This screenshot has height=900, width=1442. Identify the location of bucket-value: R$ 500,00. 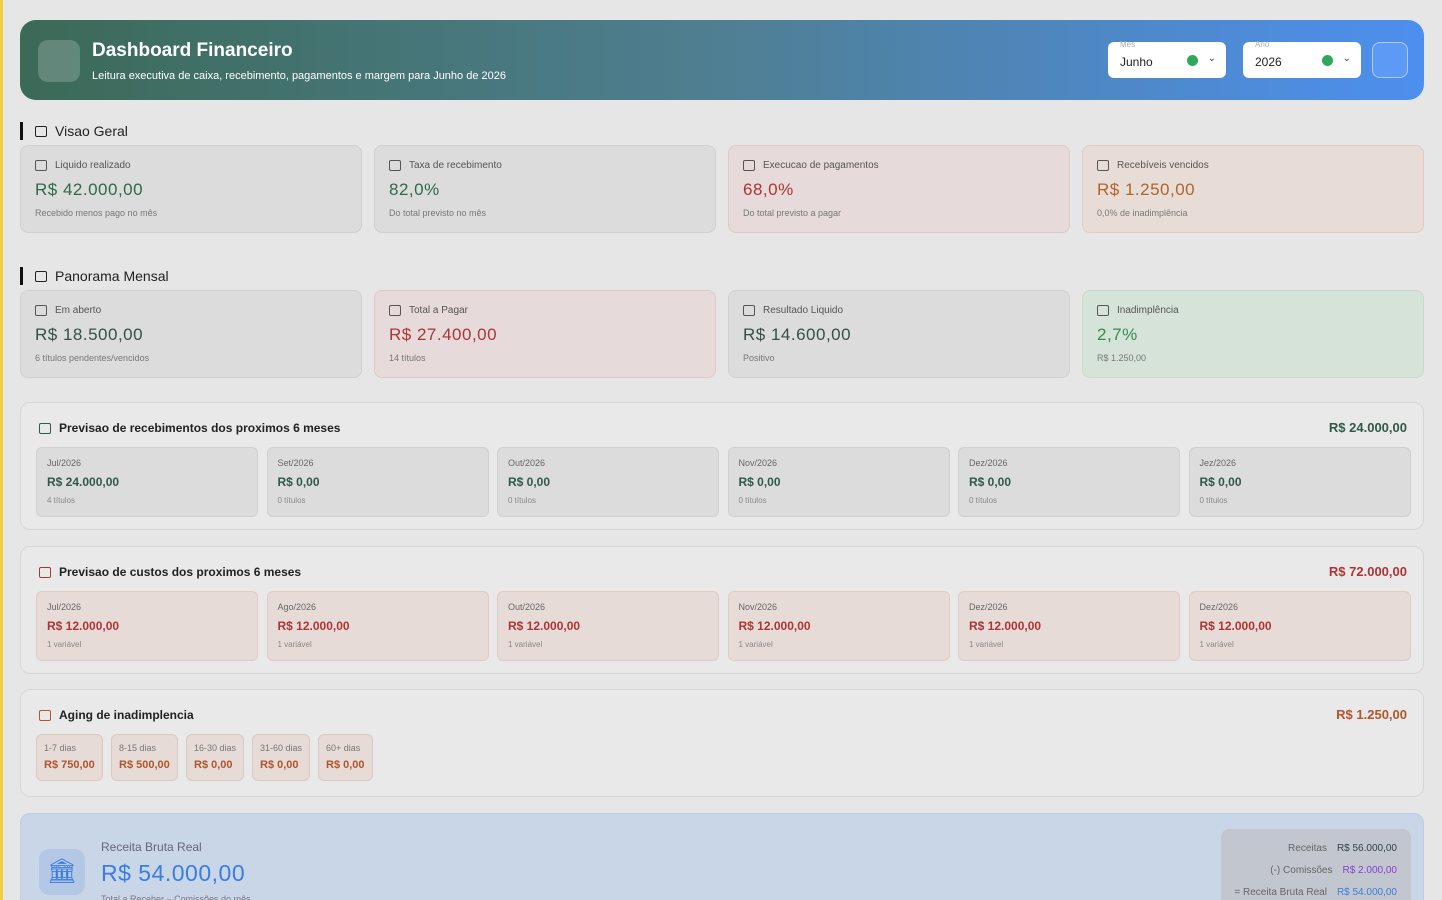
(144, 765).